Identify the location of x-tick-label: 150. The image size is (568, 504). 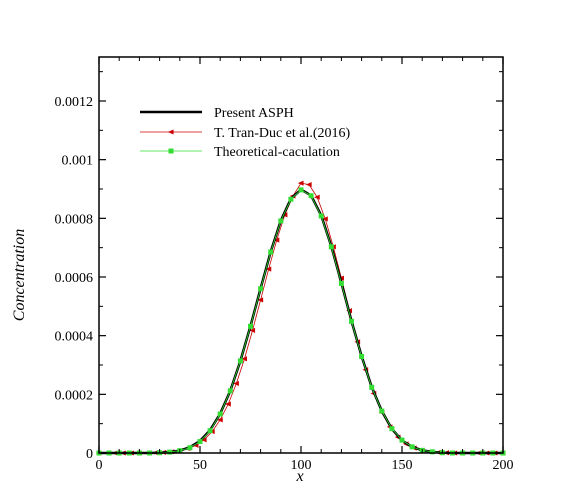
(402, 465).